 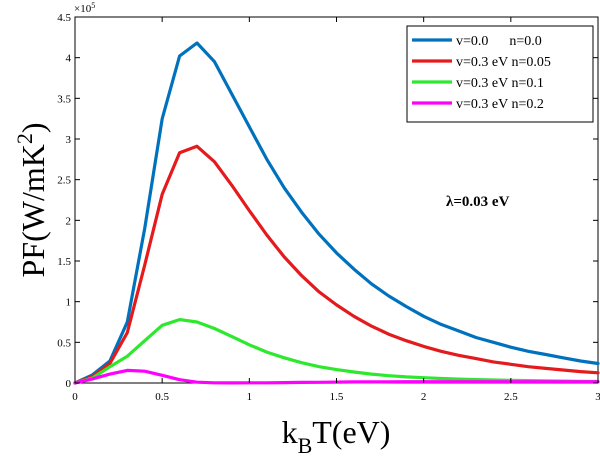 I want to click on y-tick-label: 3, so click(x=69, y=140).